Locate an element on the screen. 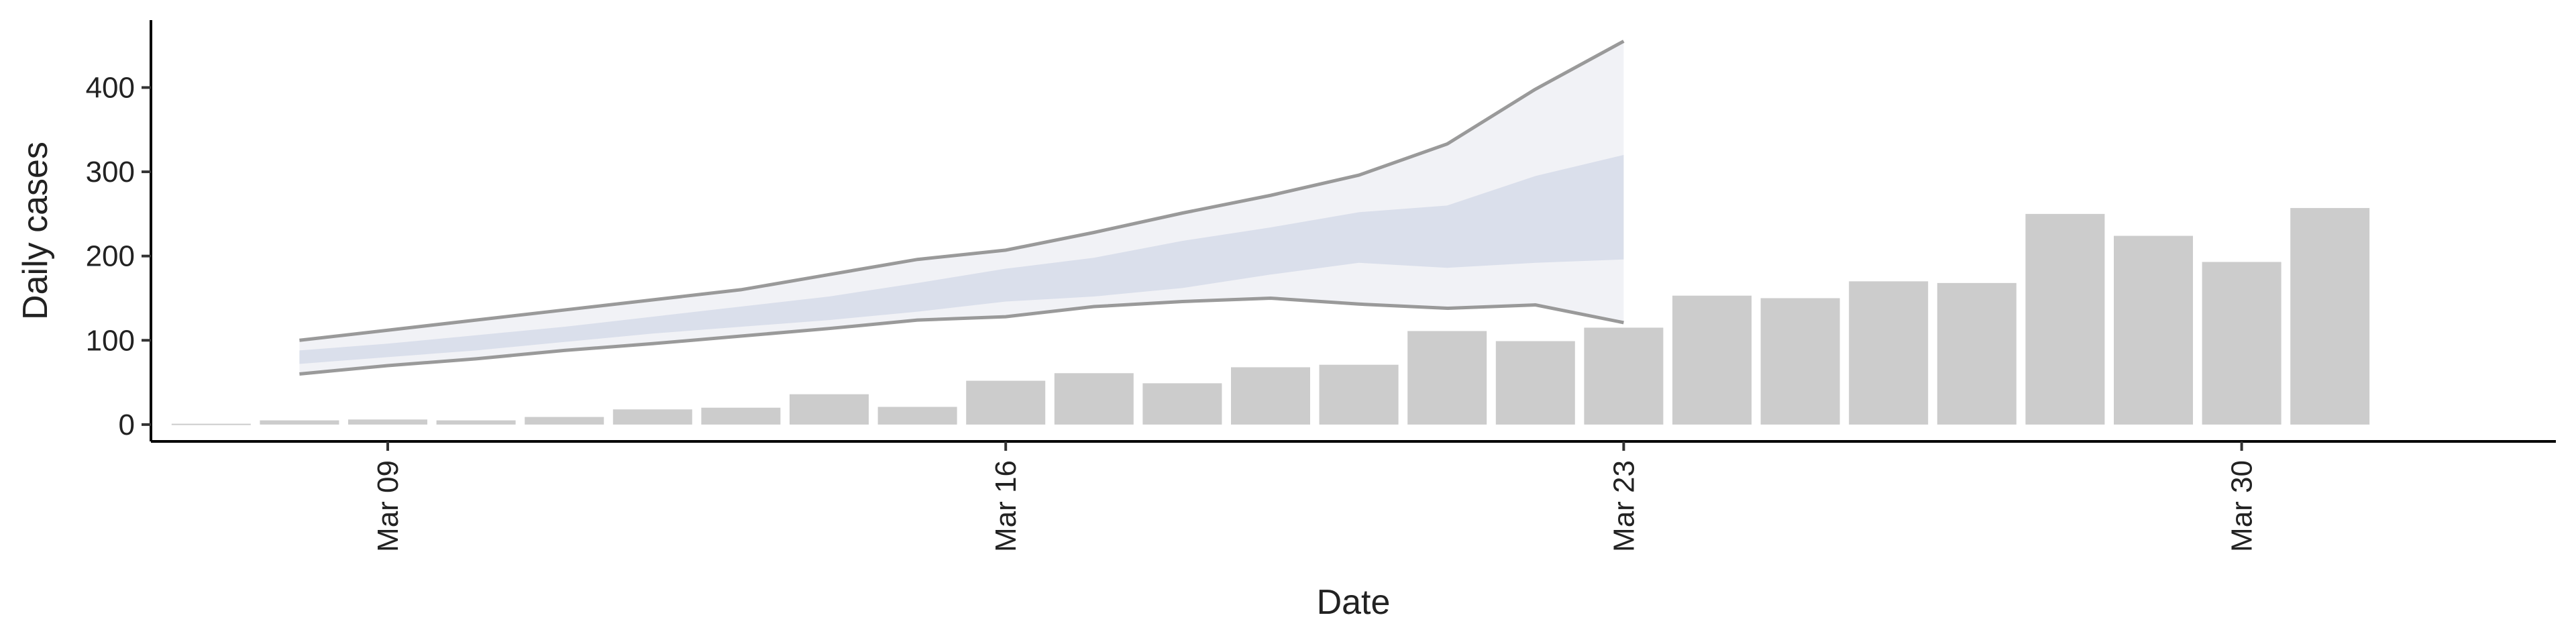 Image resolution: width=2576 pixels, height=644 pixels. x-axis-title: Date is located at coordinates (1354, 602).